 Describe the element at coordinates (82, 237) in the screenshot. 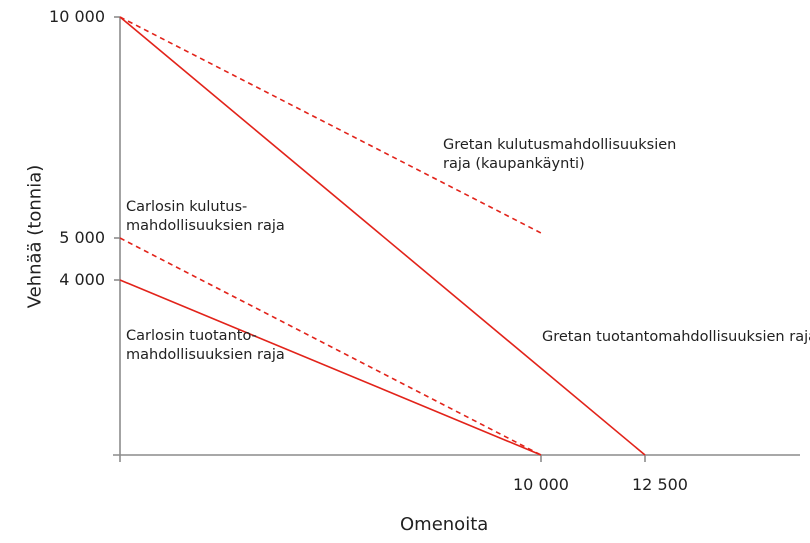

I see `y-tick-label-5000: 5 000` at that location.